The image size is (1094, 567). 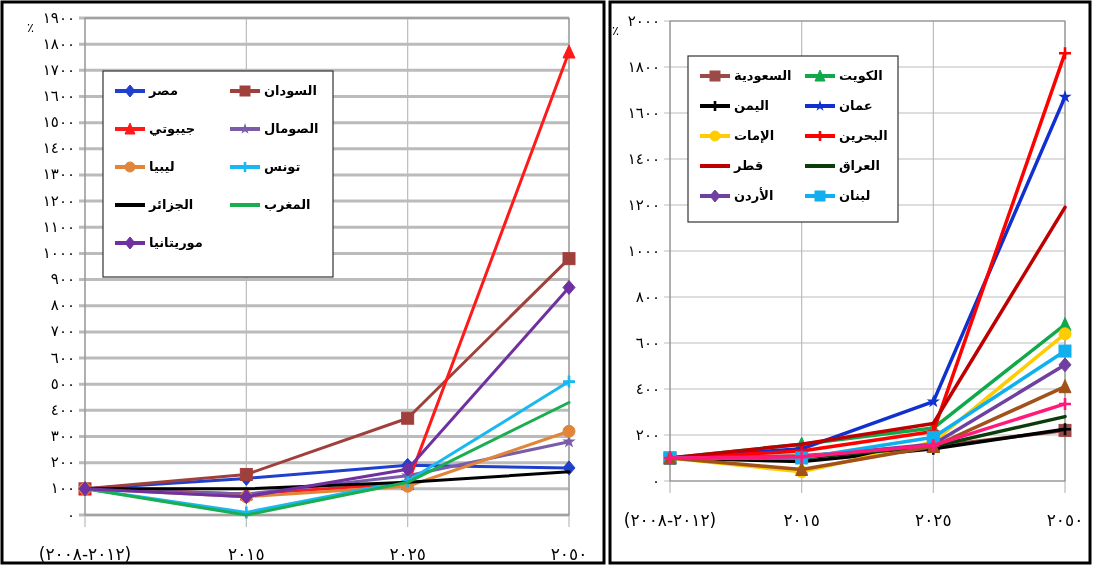 I want to click on legend-label: موريتانيا, so click(x=176, y=242).